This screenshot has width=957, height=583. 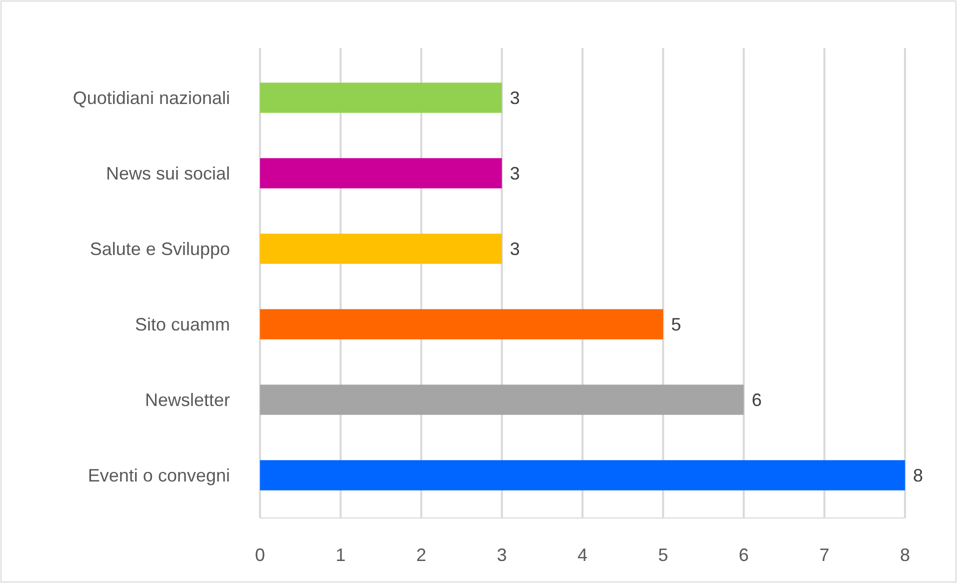 I want to click on x-tick-label: 1, so click(x=341, y=555).